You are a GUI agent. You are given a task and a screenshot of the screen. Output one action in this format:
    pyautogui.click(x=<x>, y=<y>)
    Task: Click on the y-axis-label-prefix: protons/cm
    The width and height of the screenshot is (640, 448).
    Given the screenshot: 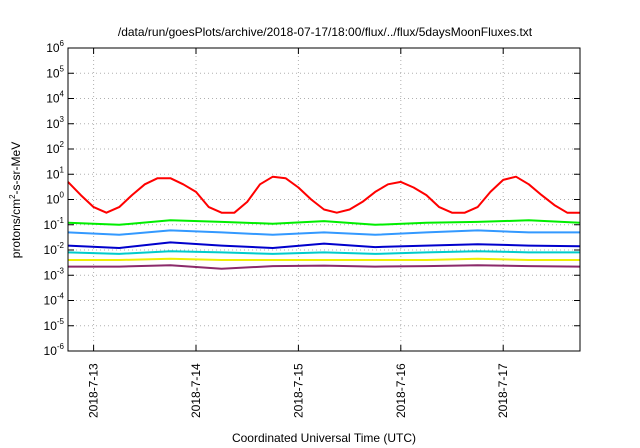 What is the action you would take?
    pyautogui.click(x=16, y=228)
    